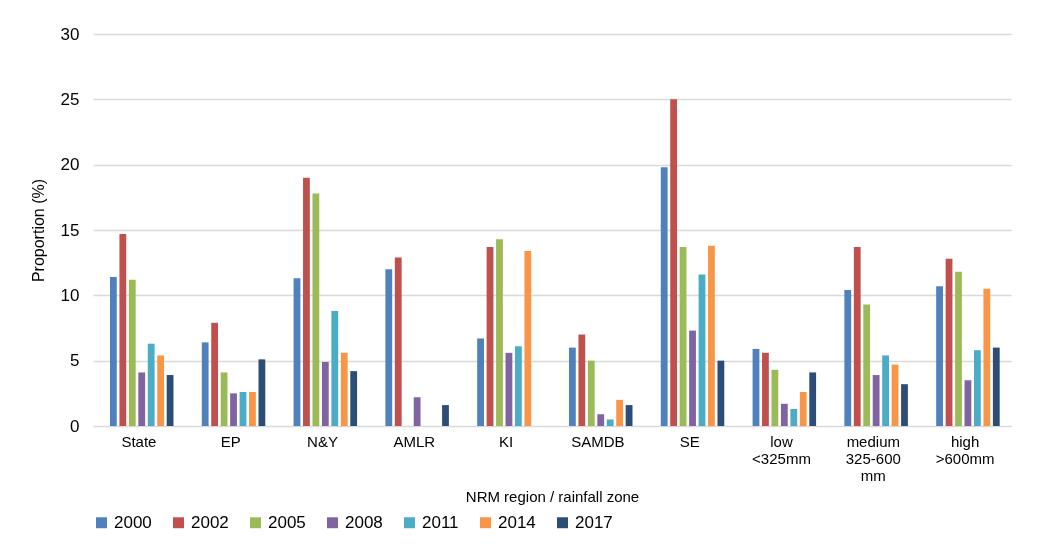  I want to click on y-tick-label: 10, so click(70, 295).